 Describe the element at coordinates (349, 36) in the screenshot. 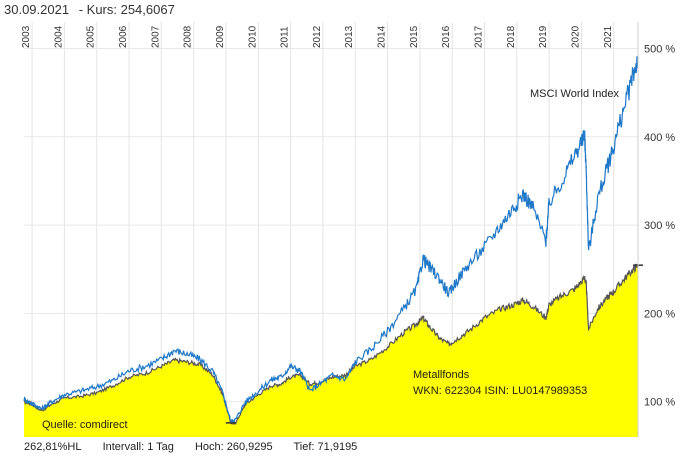

I see `x-tick-label: 2013` at that location.